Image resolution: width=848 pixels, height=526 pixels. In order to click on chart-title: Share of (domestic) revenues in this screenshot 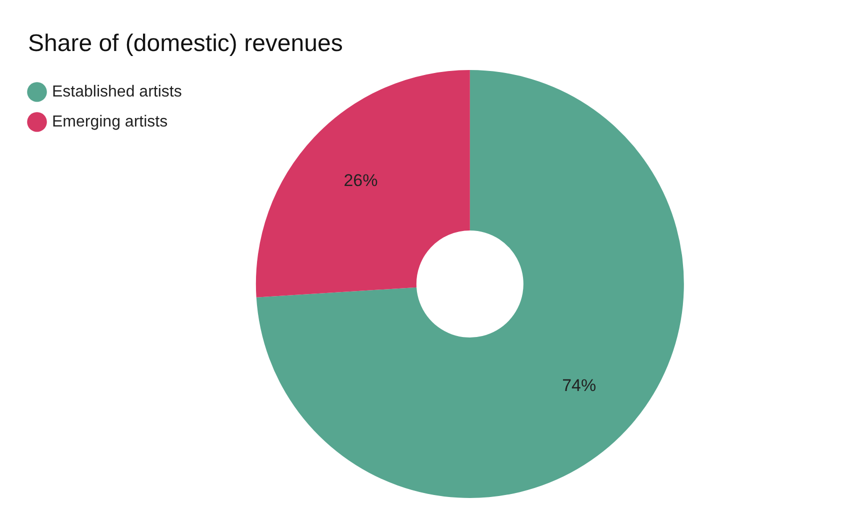, I will do `click(185, 44)`.